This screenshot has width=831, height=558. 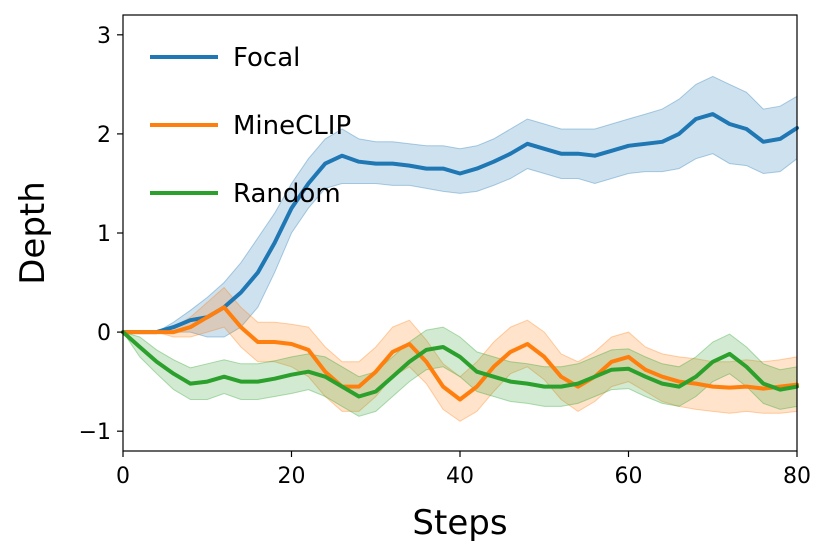 I want to click on y-axis-title: Depth, so click(x=33, y=233).